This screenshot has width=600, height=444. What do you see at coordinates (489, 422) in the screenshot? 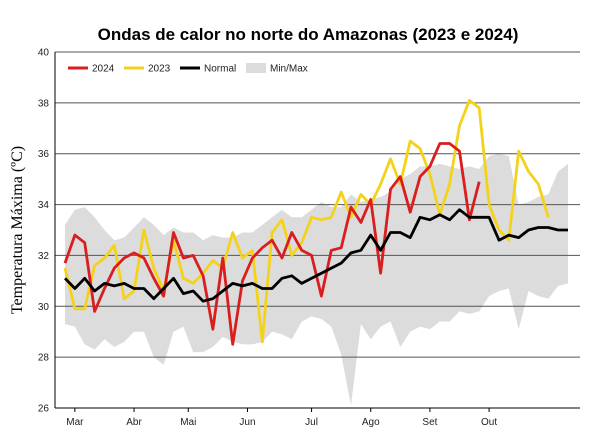
I see `x-tick-out: Out` at bounding box center [489, 422].